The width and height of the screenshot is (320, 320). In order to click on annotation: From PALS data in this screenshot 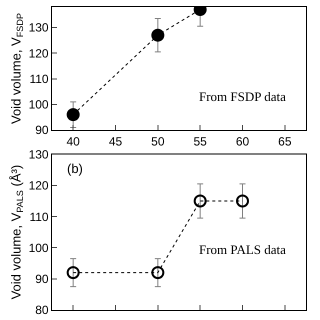, I will do `click(242, 249)`.